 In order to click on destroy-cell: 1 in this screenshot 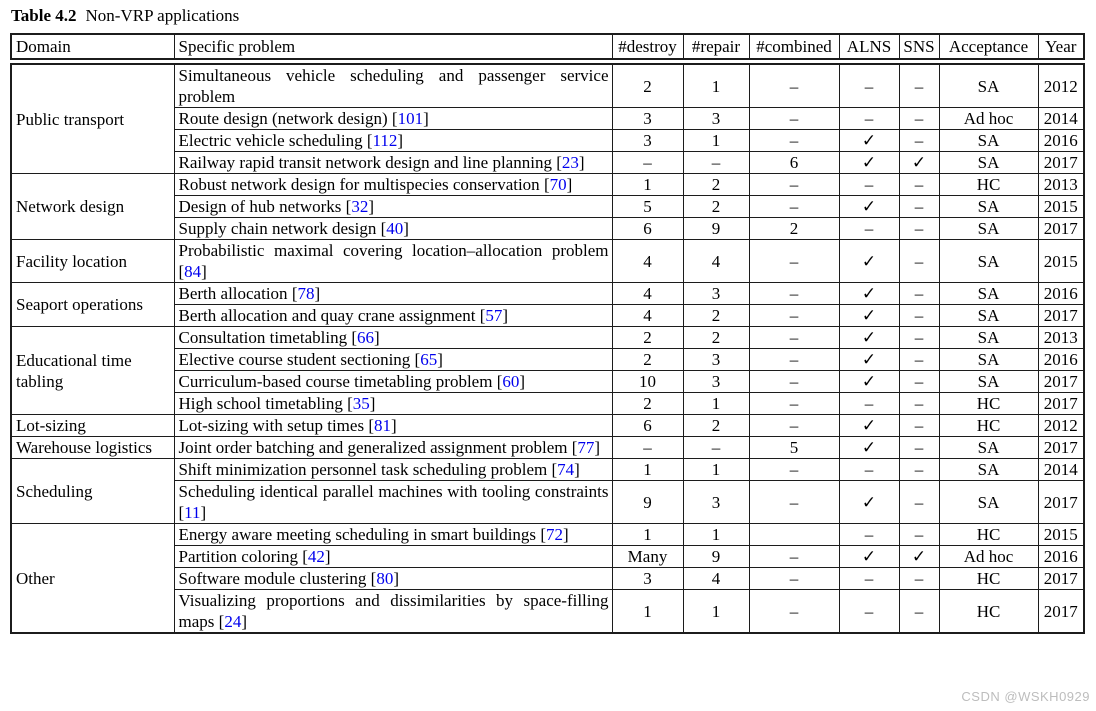, I will do `click(647, 534)`.